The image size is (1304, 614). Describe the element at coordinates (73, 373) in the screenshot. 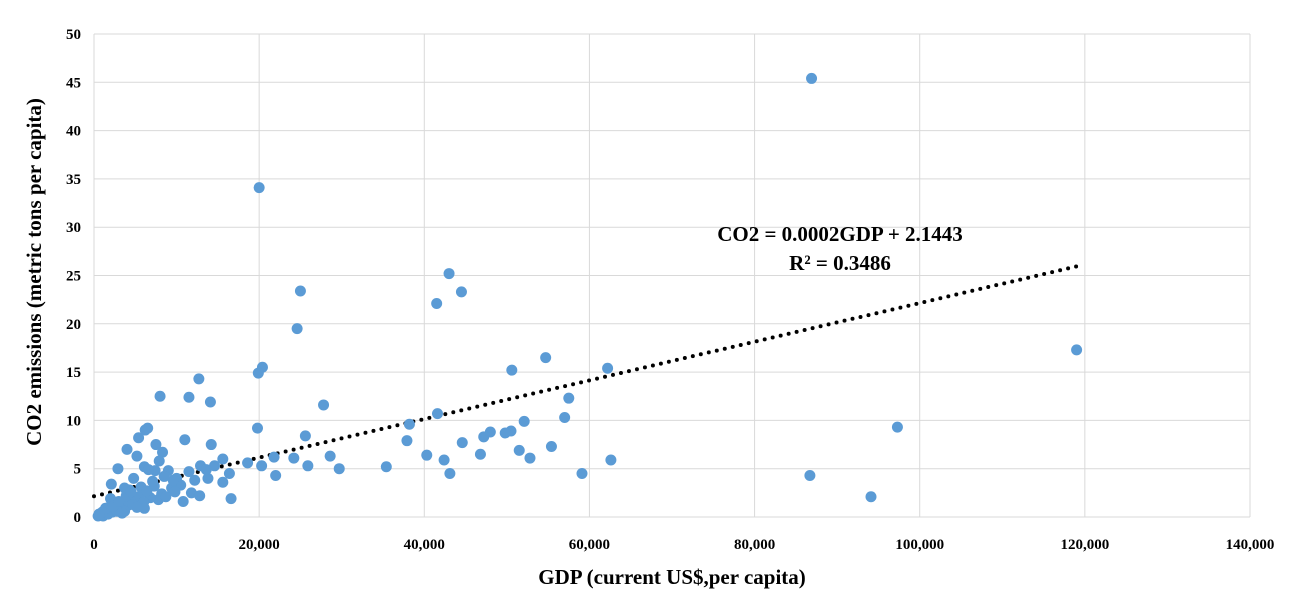

I see `y-tick-label: 15` at that location.